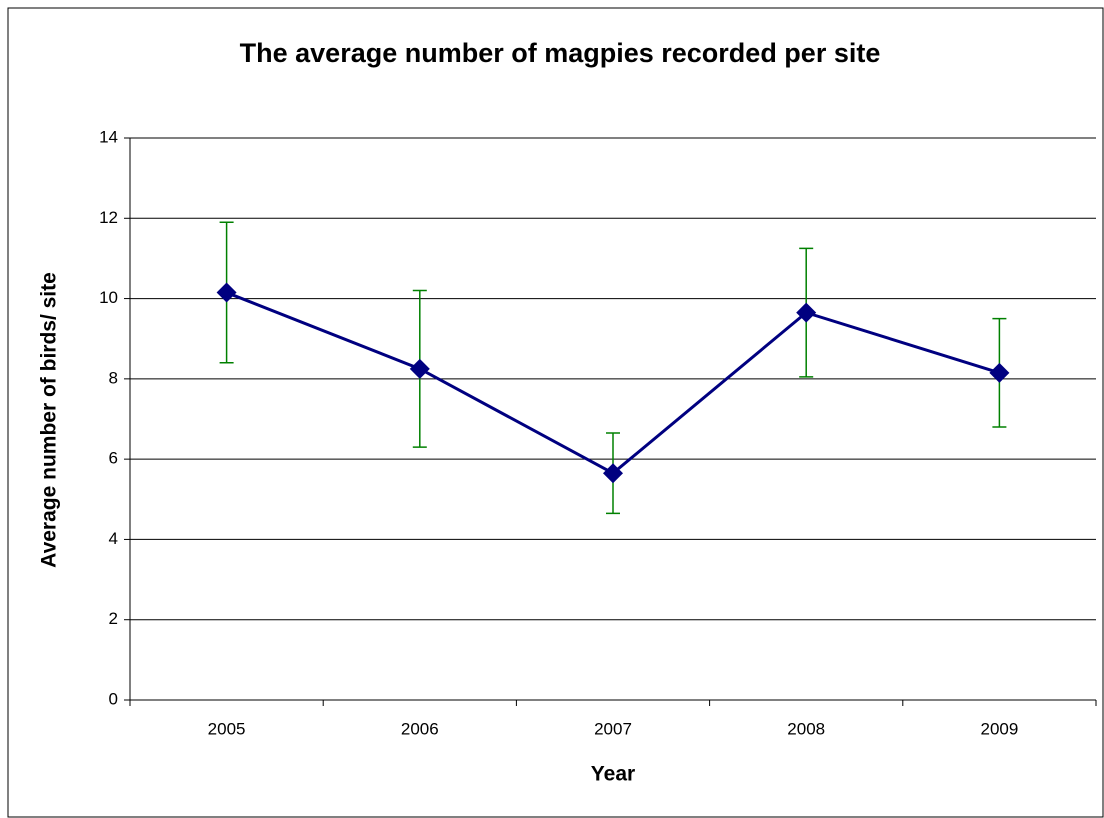 Image resolution: width=1104 pixels, height=818 pixels. What do you see at coordinates (420, 728) in the screenshot?
I see `x-tick-label: 2006` at bounding box center [420, 728].